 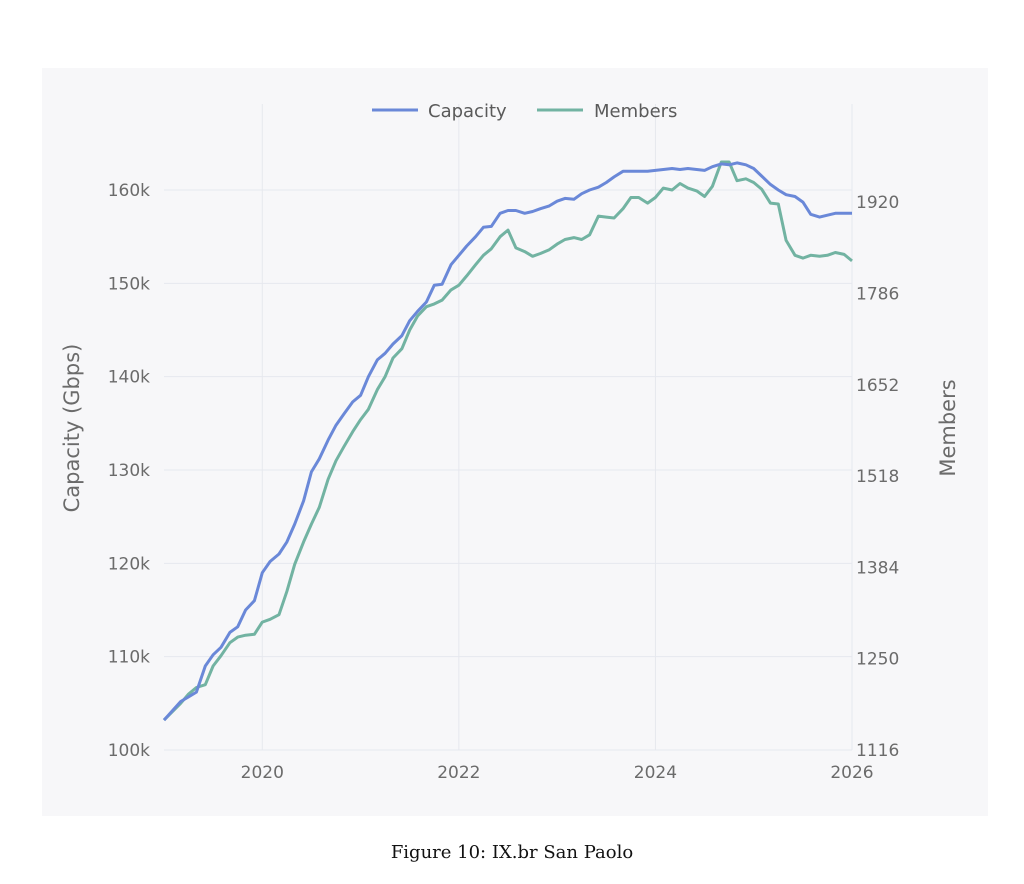 What do you see at coordinates (458, 773) in the screenshot?
I see `x-tick-label: 2022` at bounding box center [458, 773].